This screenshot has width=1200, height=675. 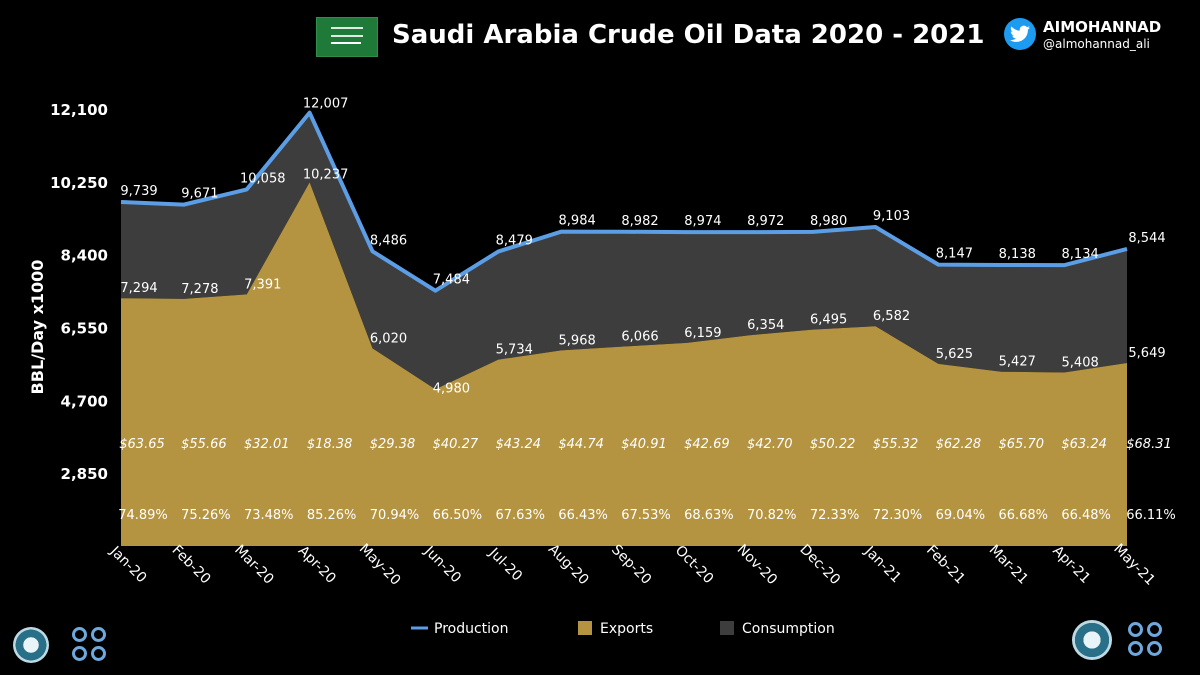 What do you see at coordinates (1146, 238) in the screenshot?
I see `production-label: 8,544` at bounding box center [1146, 238].